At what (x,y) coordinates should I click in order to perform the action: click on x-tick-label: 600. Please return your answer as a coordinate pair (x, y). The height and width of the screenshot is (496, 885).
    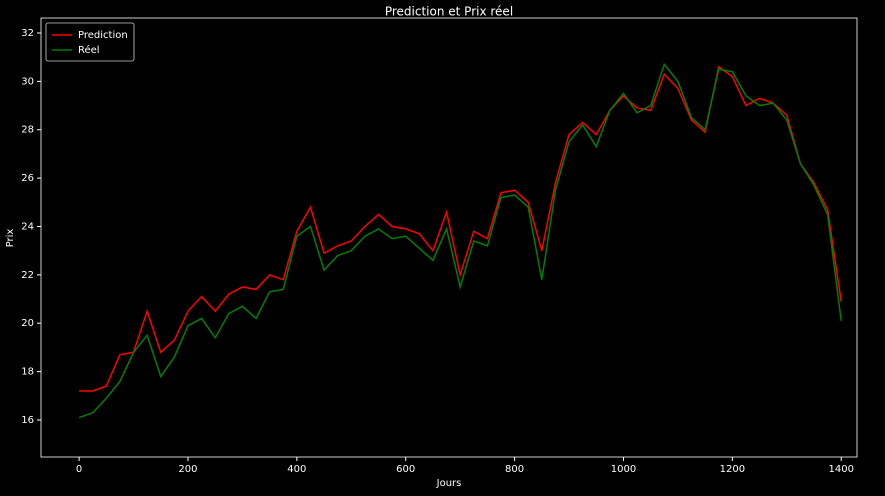
    Looking at the image, I should click on (405, 469).